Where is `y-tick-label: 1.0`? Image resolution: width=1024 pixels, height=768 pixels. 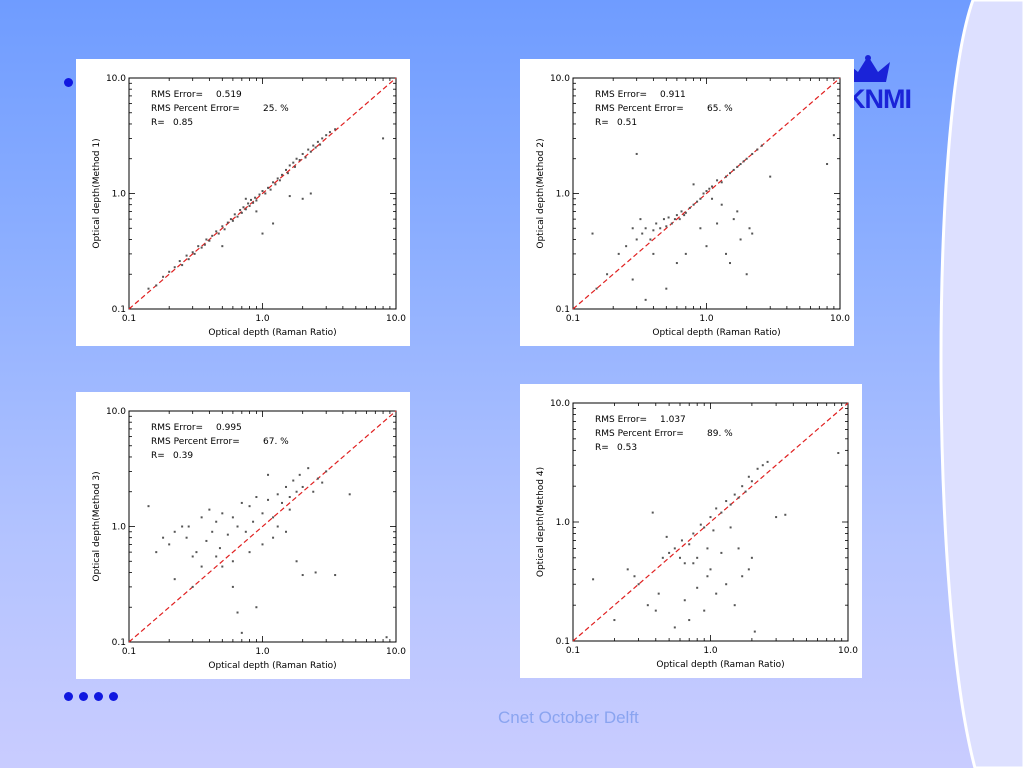 y-tick-label: 1.0 is located at coordinates (119, 195).